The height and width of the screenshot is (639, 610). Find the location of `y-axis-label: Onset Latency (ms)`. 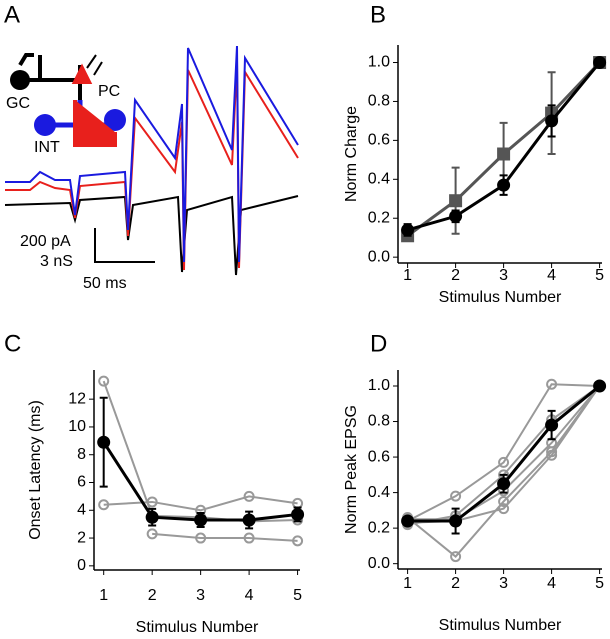

y-axis-label: Onset Latency (ms) is located at coordinates (35, 470).